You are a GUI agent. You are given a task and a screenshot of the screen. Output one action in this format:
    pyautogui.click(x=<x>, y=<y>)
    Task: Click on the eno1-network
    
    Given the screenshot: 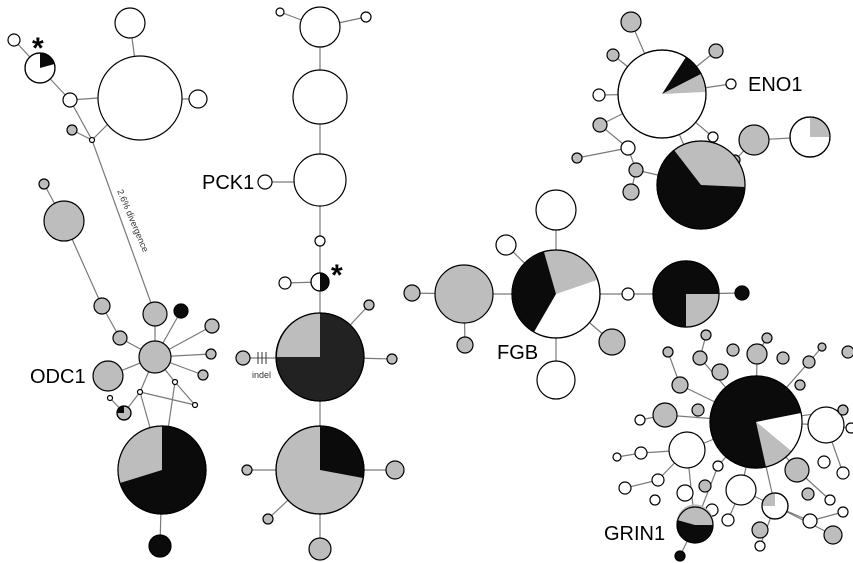 What is the action you would take?
    pyautogui.click(x=701, y=120)
    